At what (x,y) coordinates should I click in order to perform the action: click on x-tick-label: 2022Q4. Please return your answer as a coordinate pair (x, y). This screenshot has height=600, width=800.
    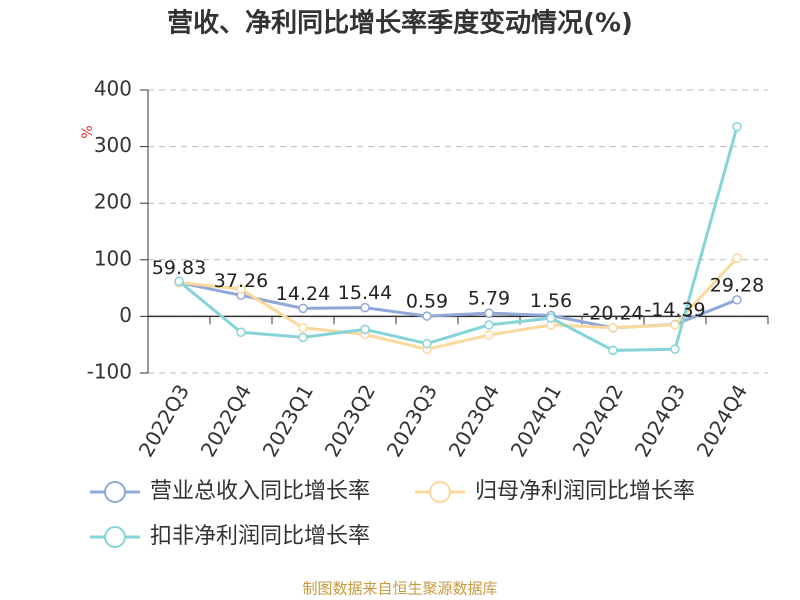
    Looking at the image, I should click on (226, 420).